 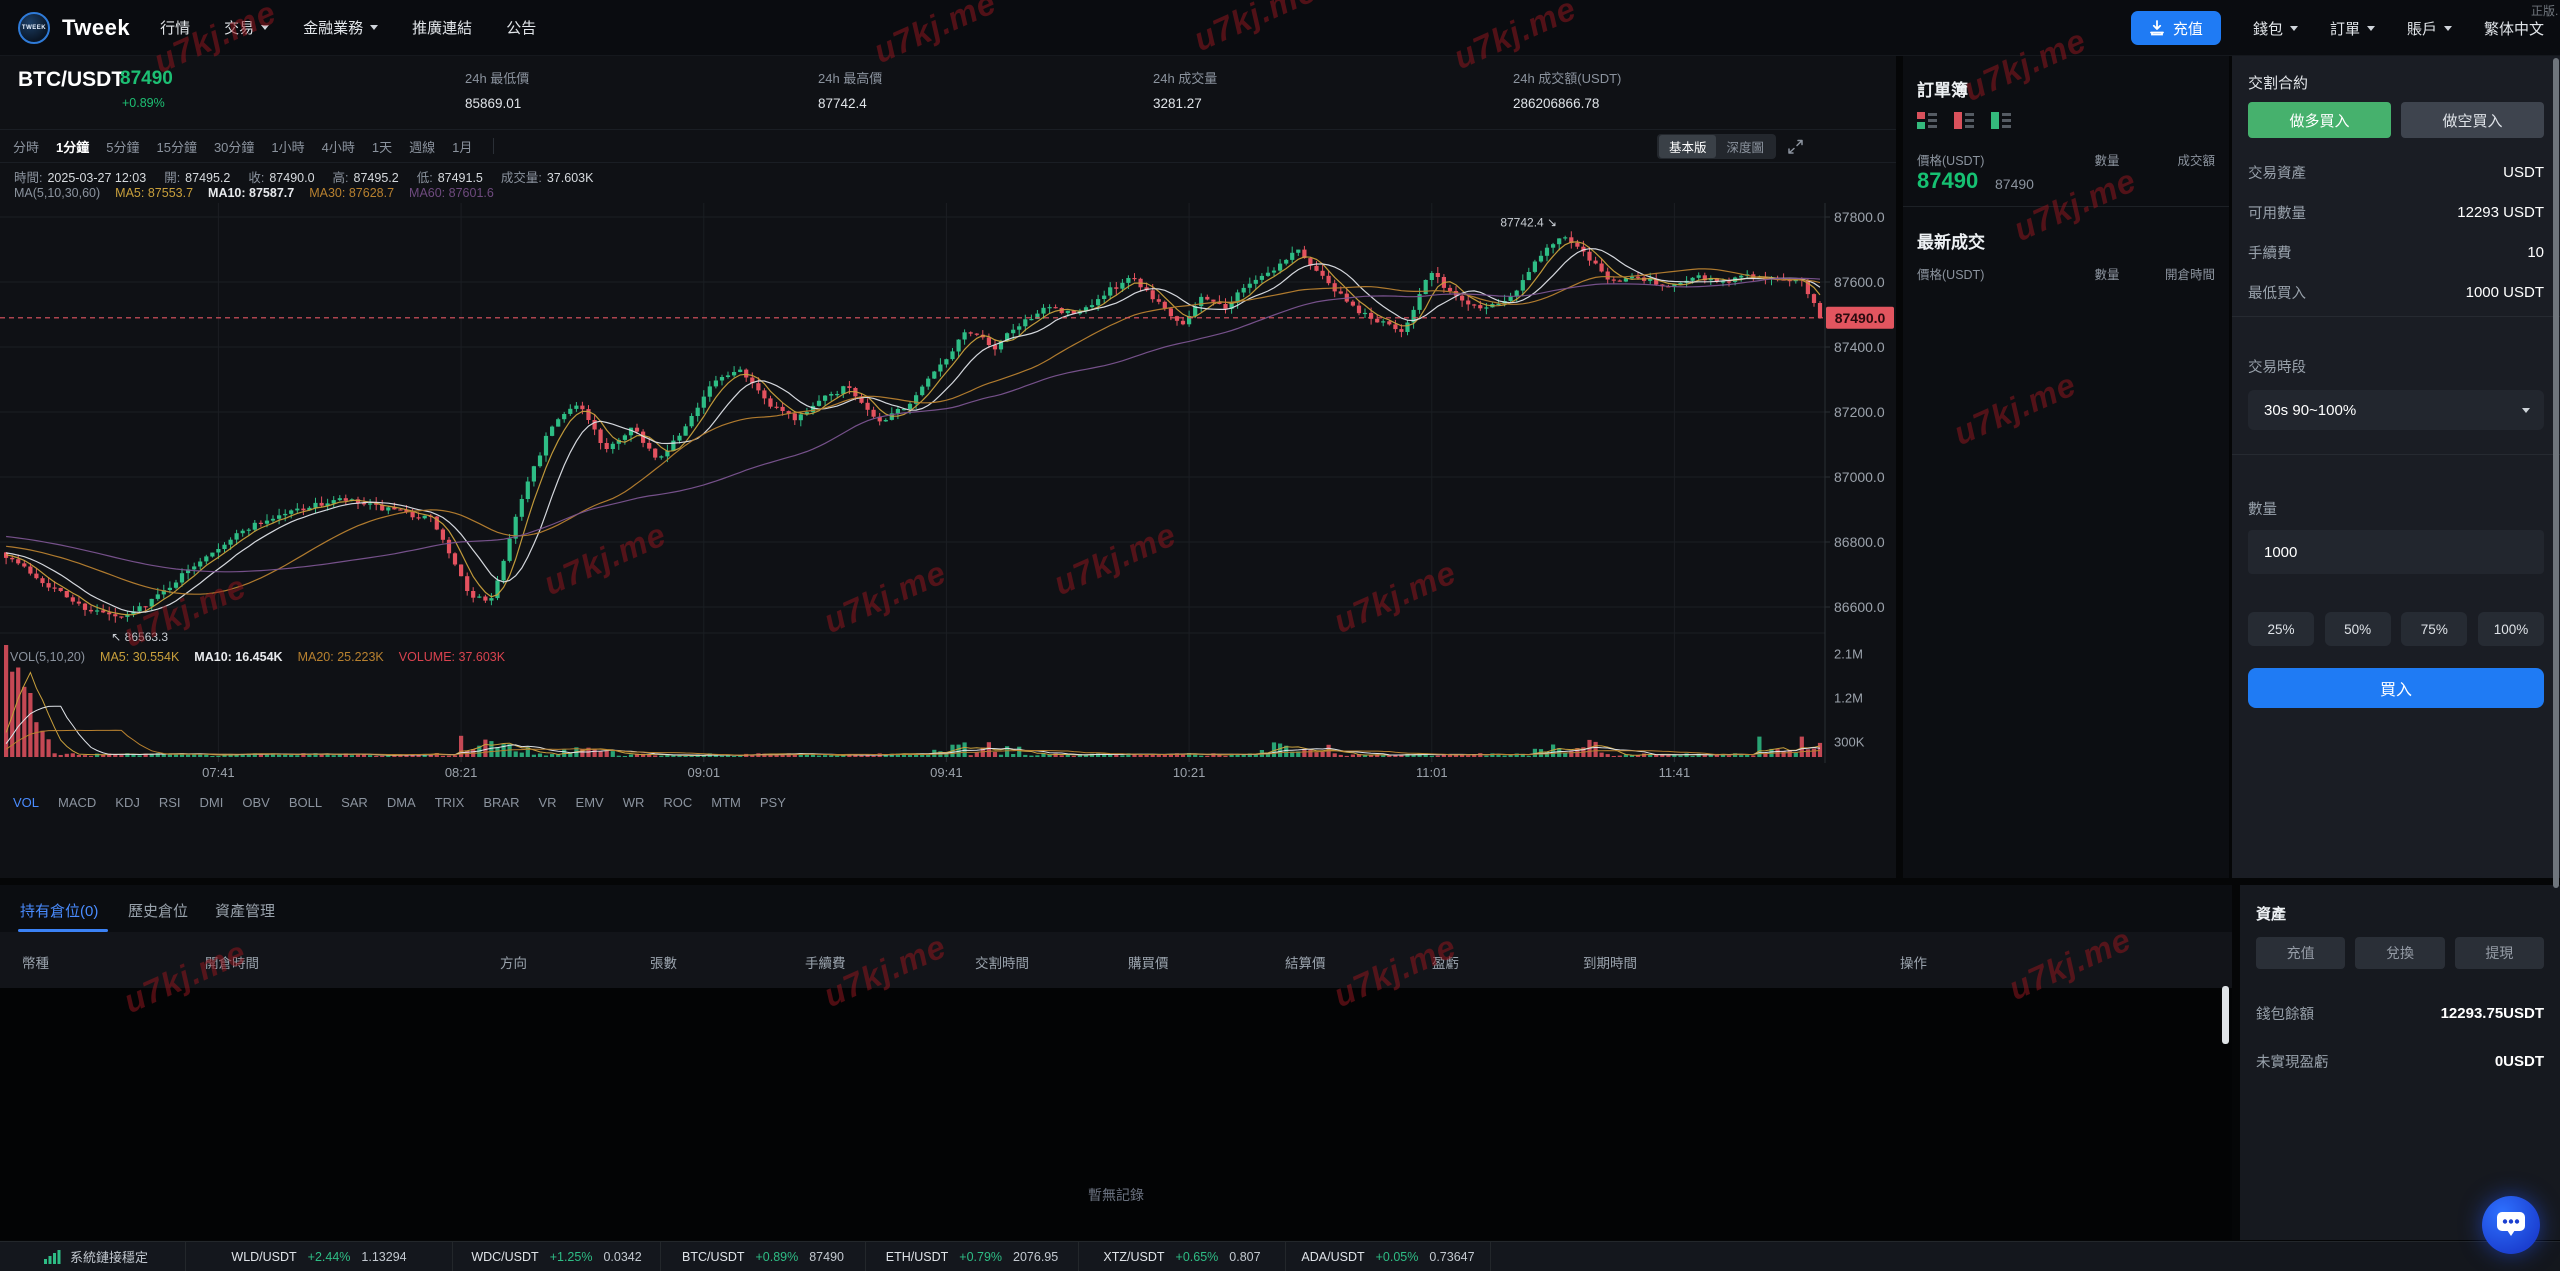 What do you see at coordinates (633, 802) in the screenshot?
I see `indicator-wr: WR` at bounding box center [633, 802].